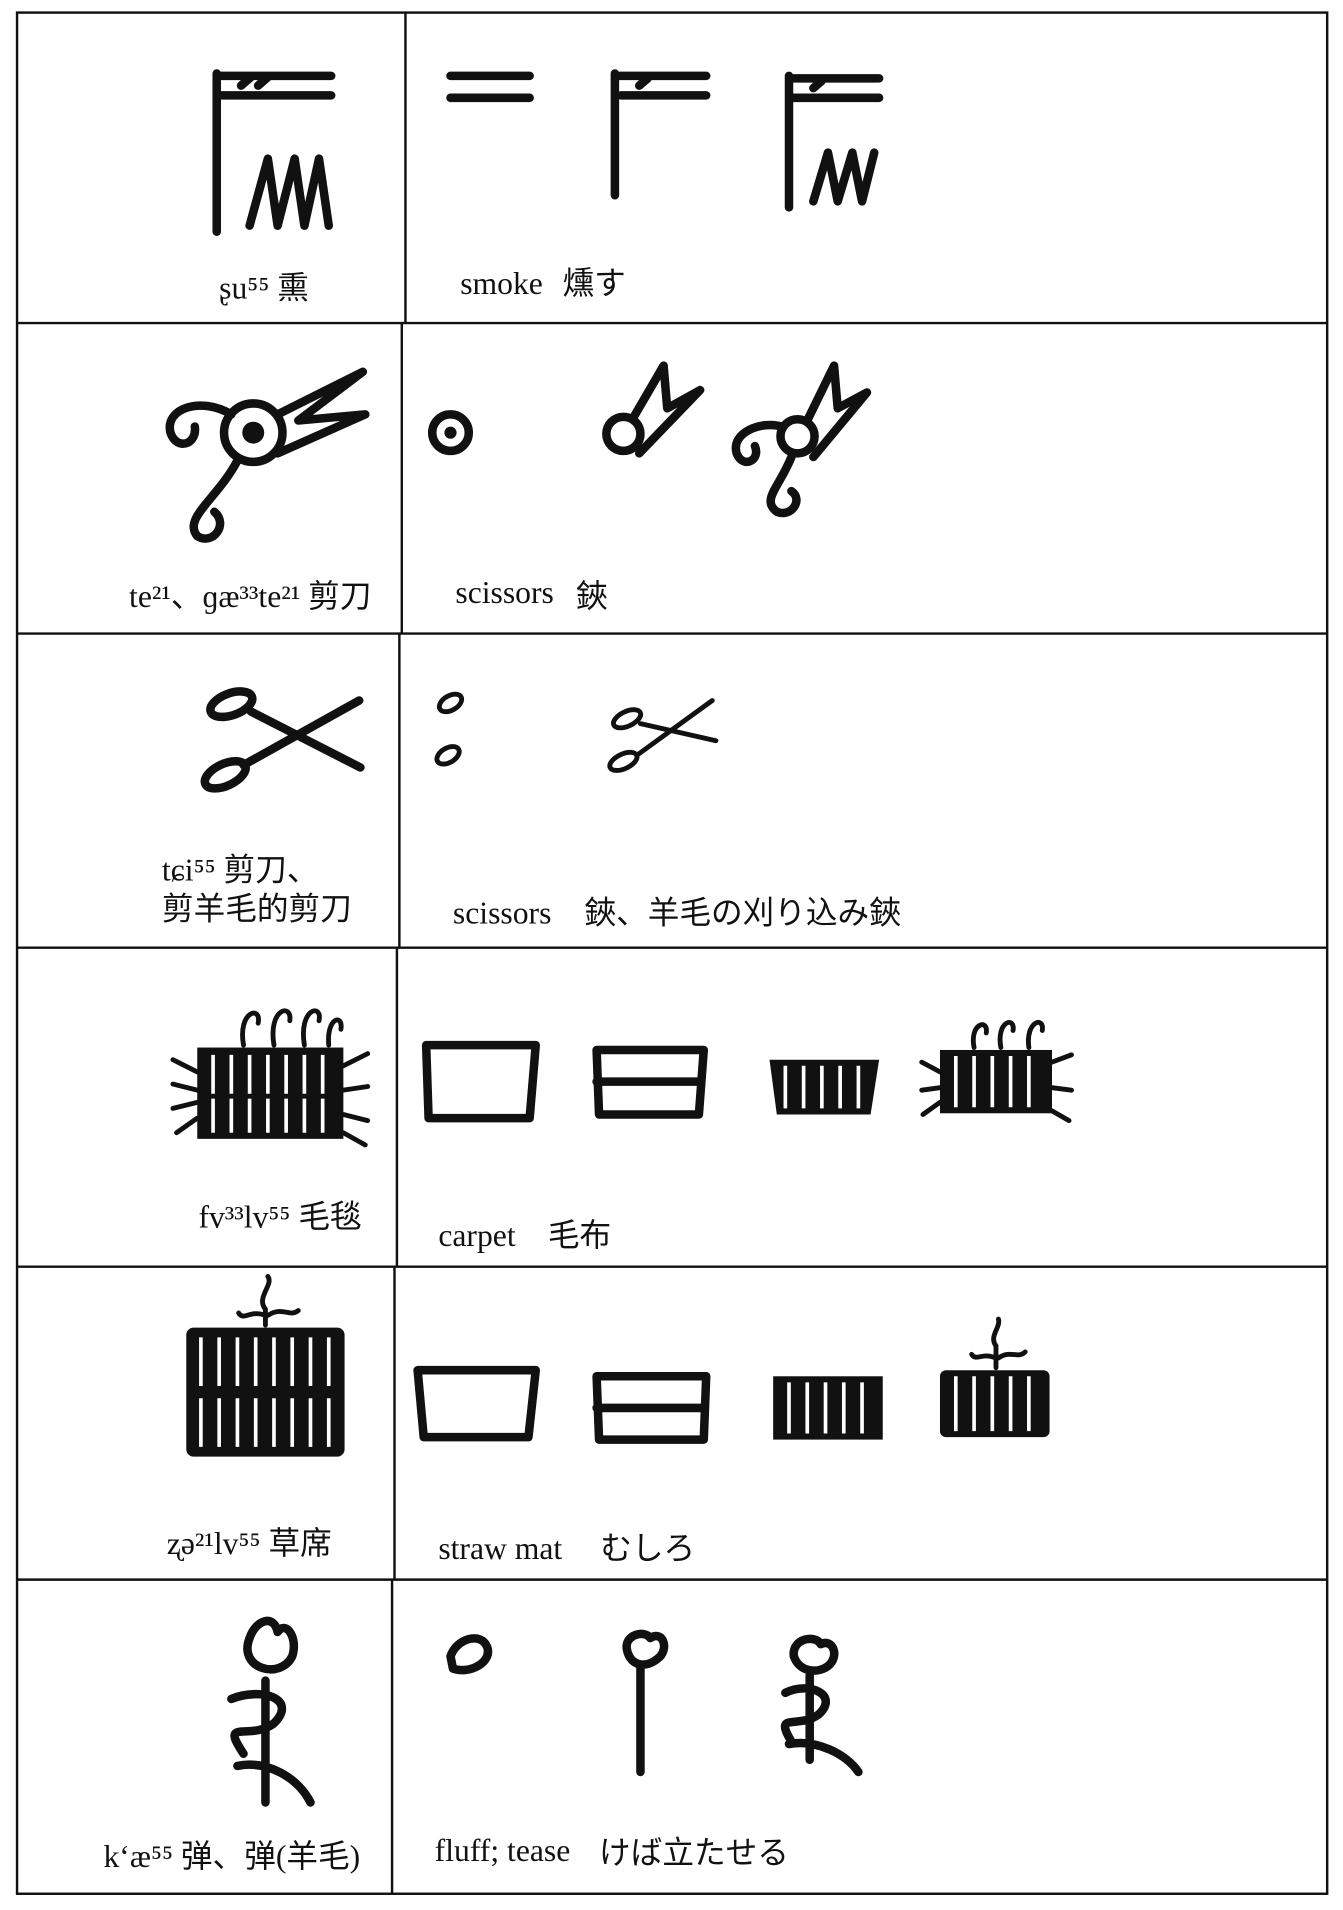 Image resolution: width=1343 pixels, height=1910 pixels. What do you see at coordinates (264, 288) in the screenshot?
I see `reading: ʂu⁵⁵ 熏` at bounding box center [264, 288].